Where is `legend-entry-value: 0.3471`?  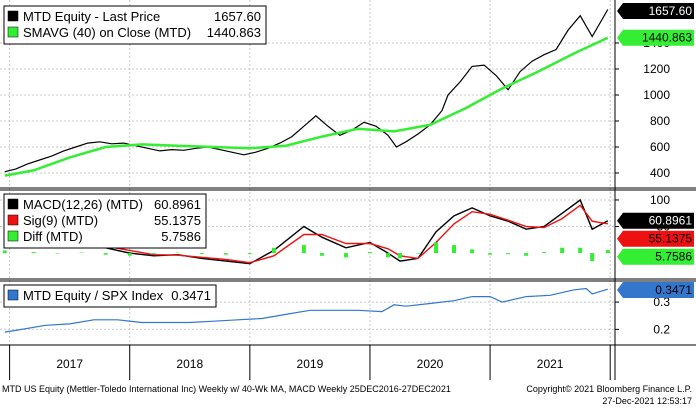 legend-entry-value: 0.3471 is located at coordinates (191, 295).